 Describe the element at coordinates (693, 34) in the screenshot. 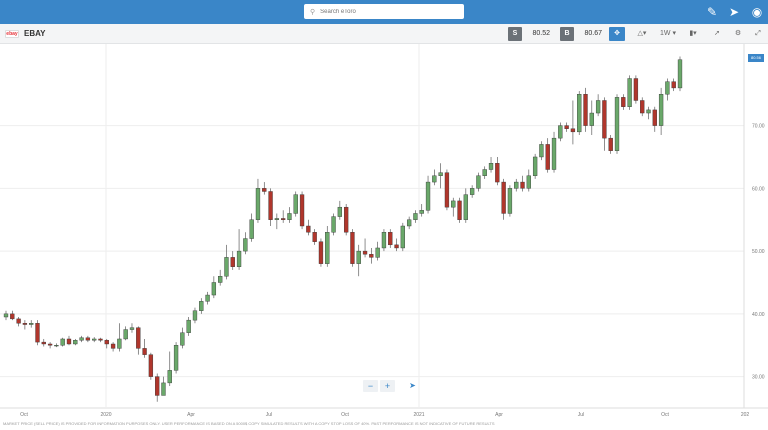

I see `candle-style-button: ▮▾` at that location.